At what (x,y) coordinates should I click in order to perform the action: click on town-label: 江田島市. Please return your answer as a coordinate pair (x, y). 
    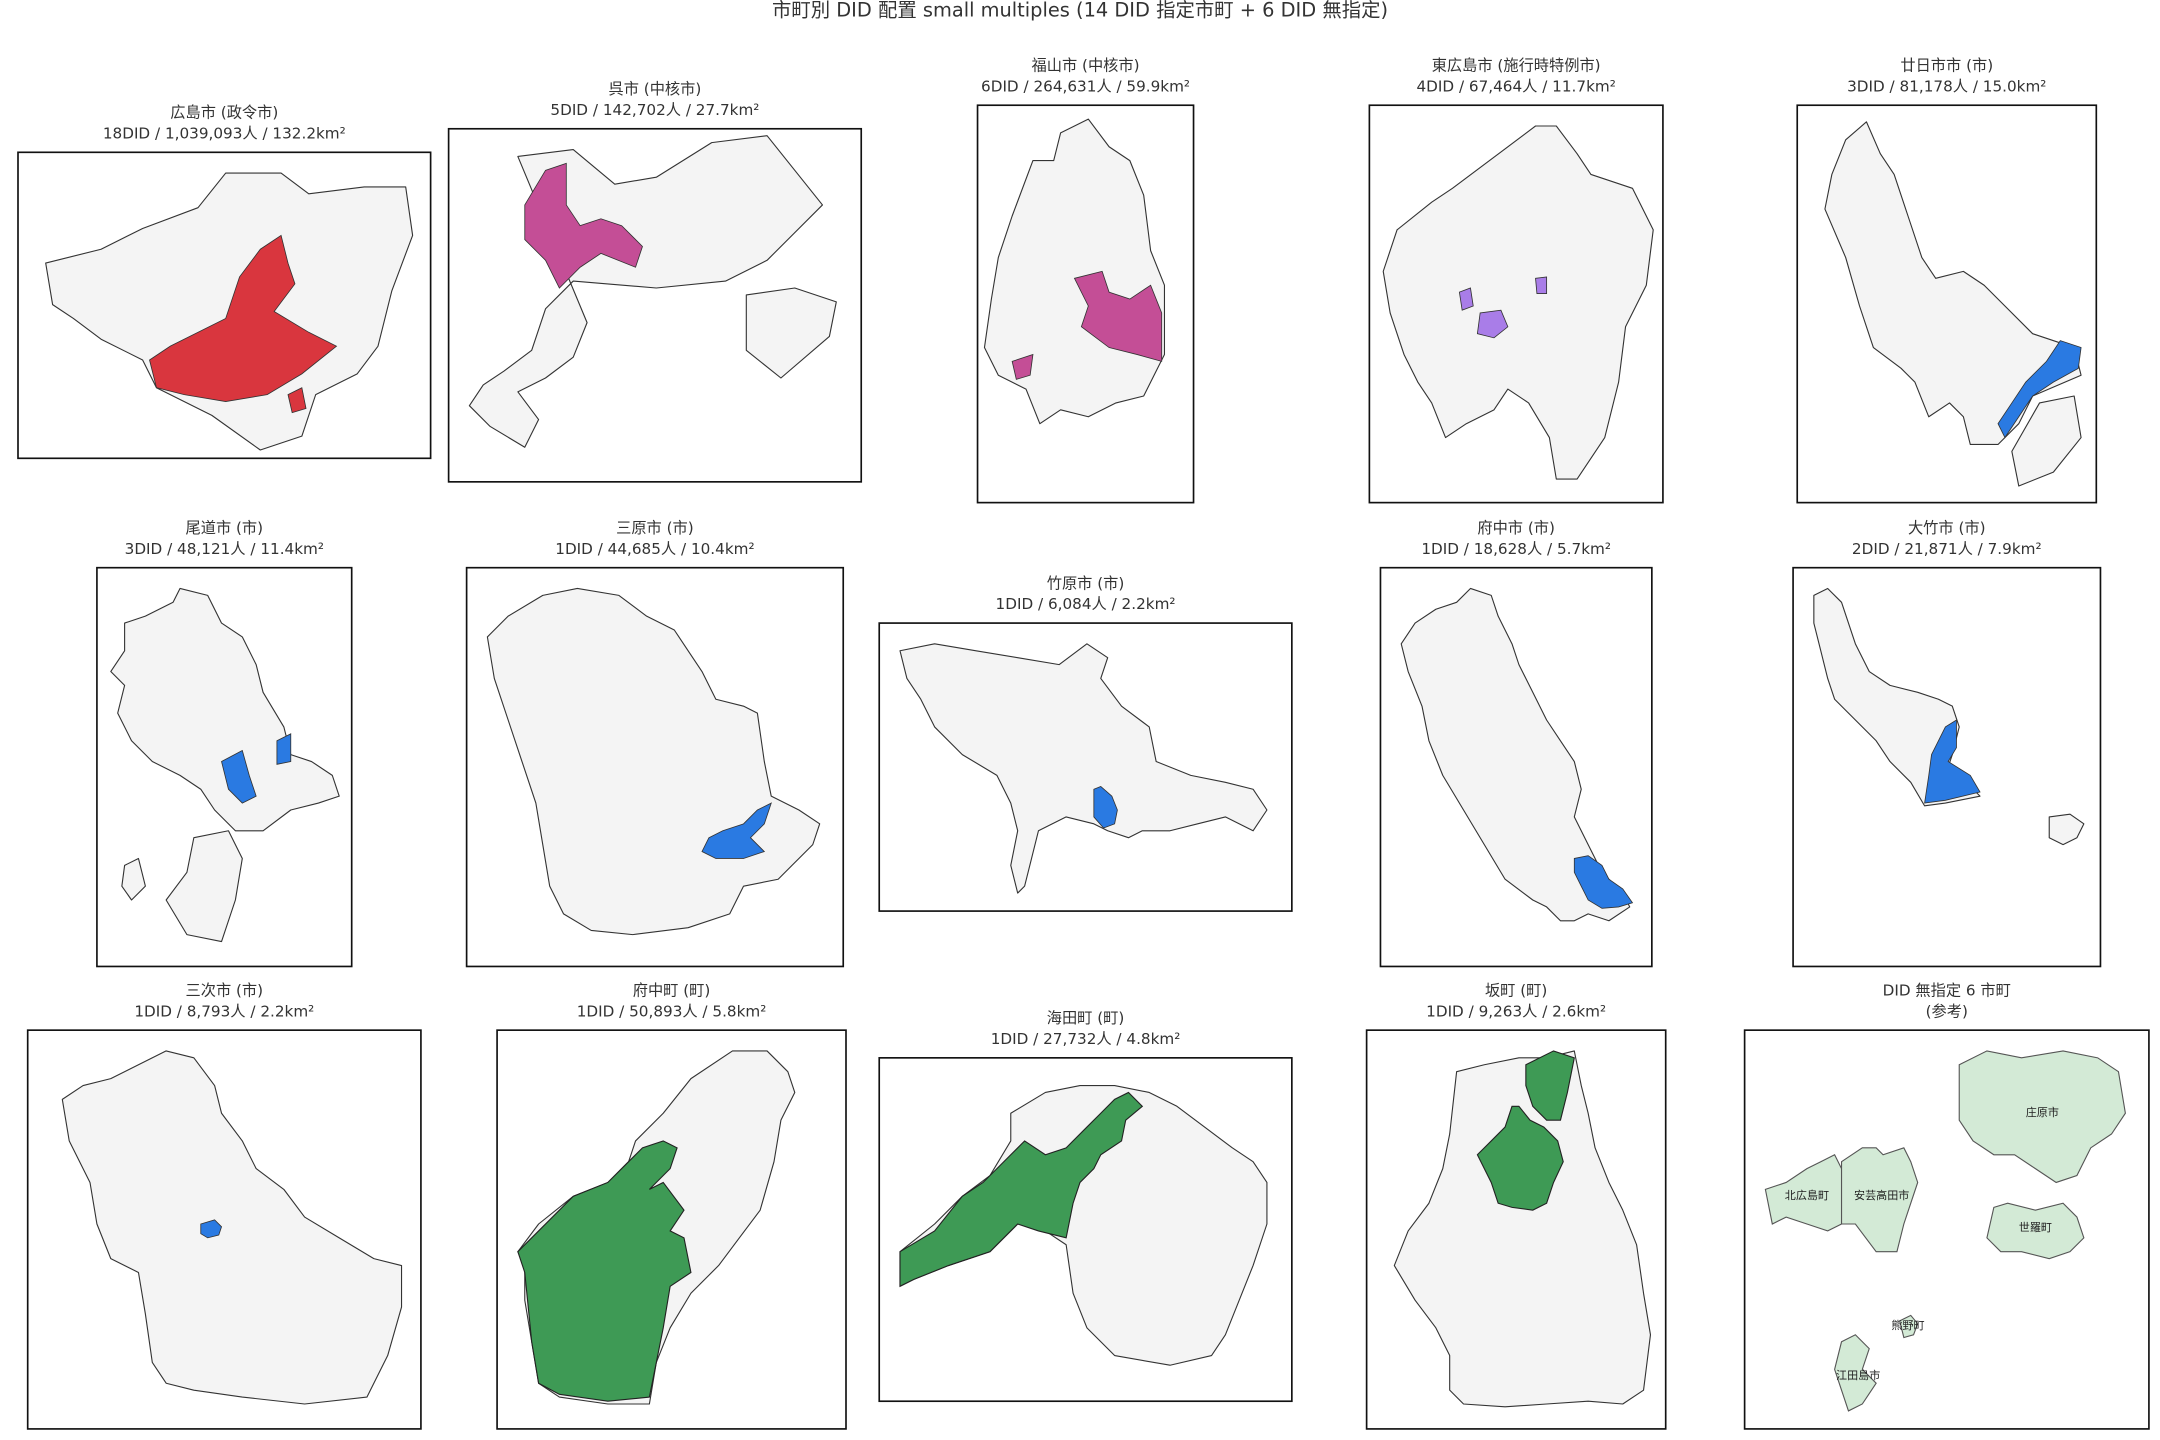
    Looking at the image, I should click on (1858, 1375).